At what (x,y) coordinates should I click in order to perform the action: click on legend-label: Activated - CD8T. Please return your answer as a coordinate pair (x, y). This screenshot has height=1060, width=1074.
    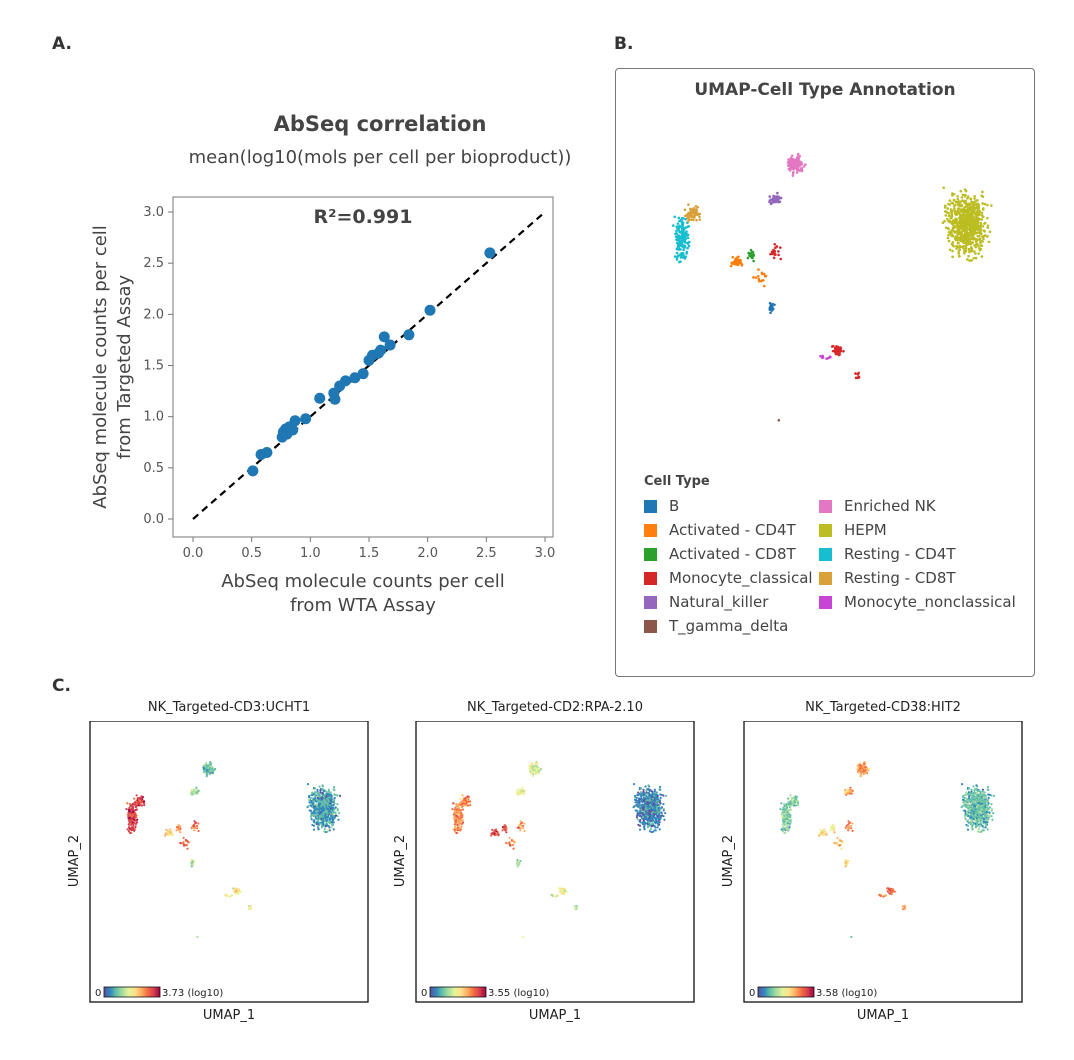
    Looking at the image, I should click on (732, 554).